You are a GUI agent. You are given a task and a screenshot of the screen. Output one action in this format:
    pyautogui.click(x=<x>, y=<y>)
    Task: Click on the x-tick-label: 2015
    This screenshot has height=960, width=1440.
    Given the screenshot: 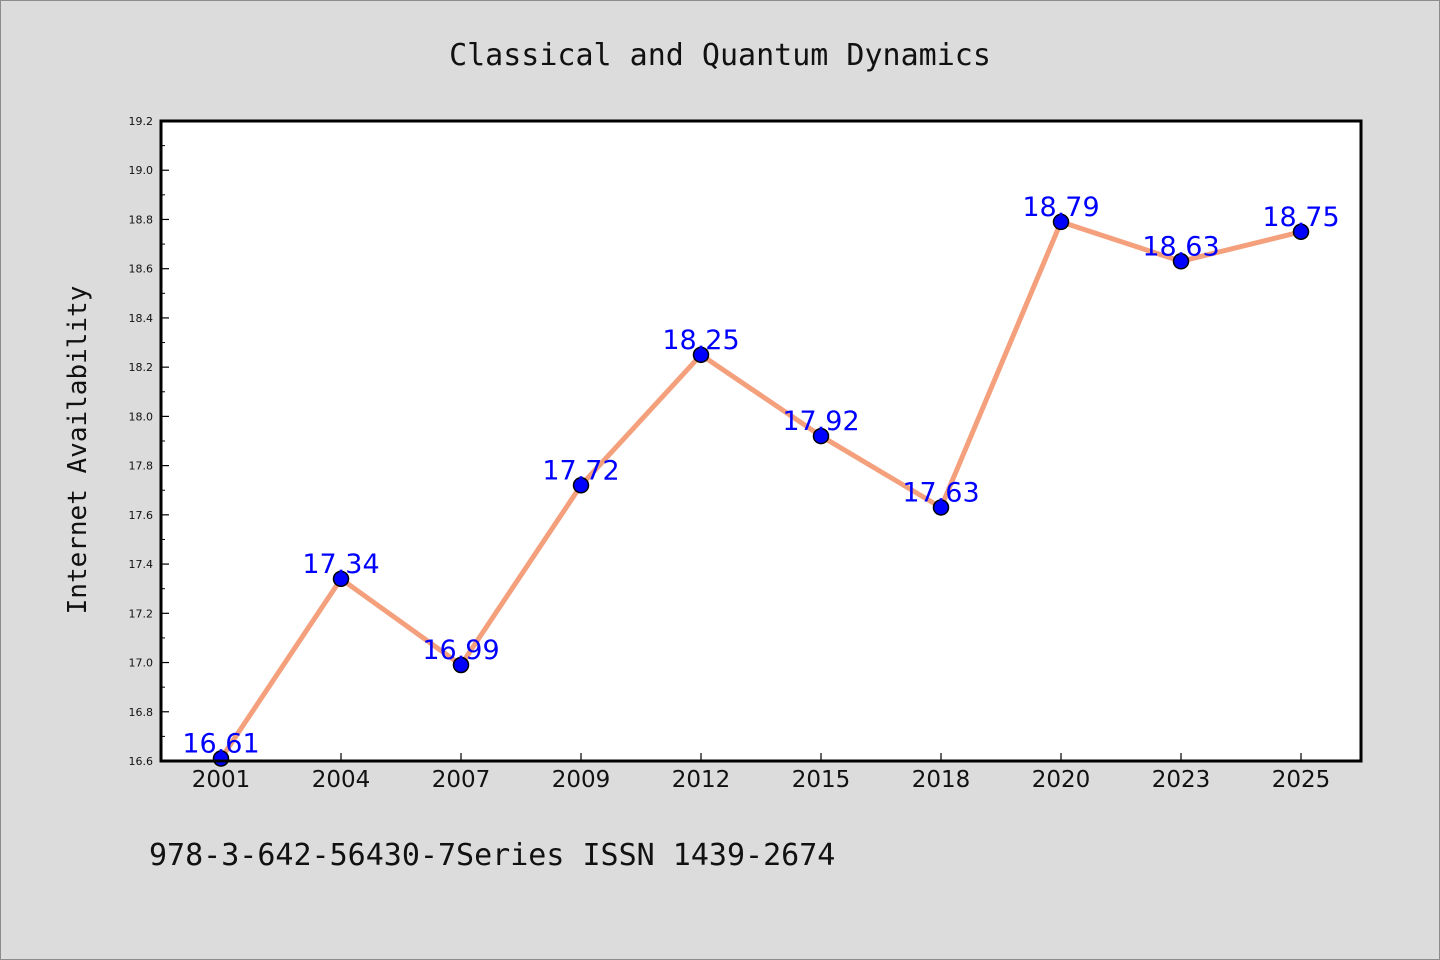 What is the action you would take?
    pyautogui.click(x=821, y=780)
    